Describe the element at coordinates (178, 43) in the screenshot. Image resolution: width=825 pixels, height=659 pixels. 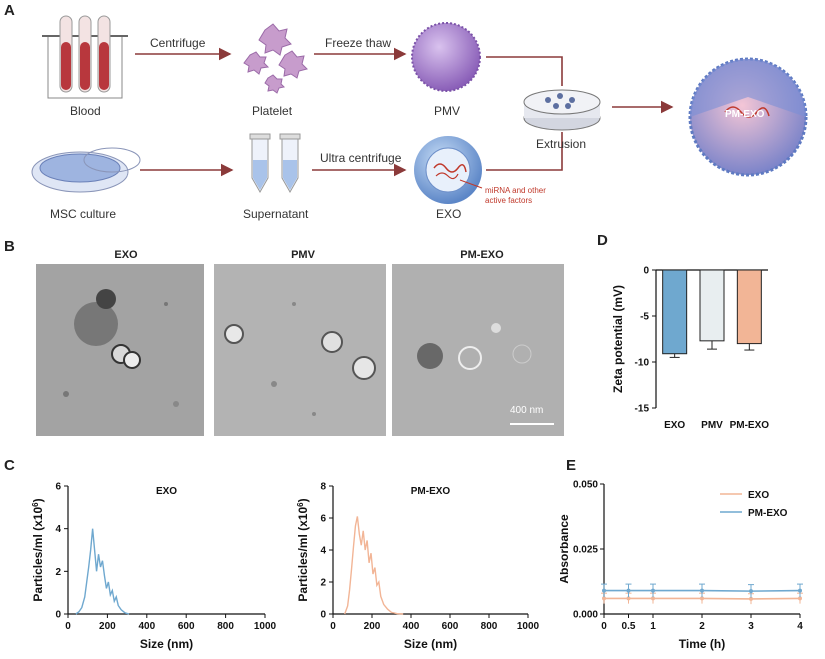
I see `centrifuge-label: Centrifuge` at that location.